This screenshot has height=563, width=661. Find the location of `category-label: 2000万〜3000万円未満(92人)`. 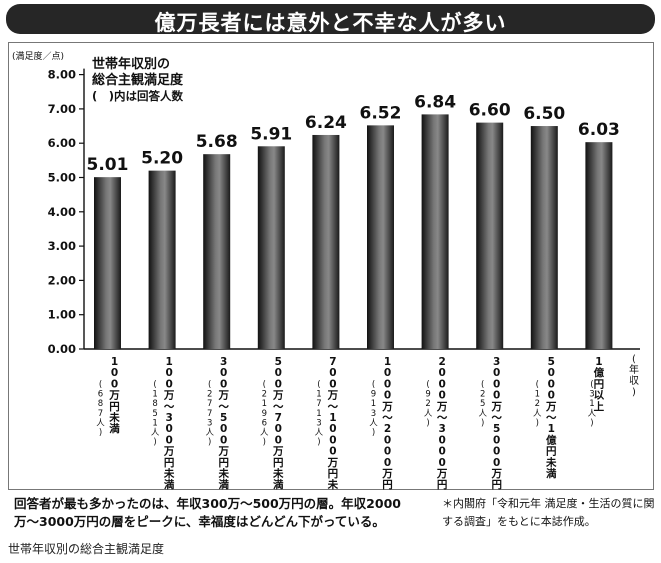

category-label: 2000万〜3000万円未満(92人) is located at coordinates (436, 423).